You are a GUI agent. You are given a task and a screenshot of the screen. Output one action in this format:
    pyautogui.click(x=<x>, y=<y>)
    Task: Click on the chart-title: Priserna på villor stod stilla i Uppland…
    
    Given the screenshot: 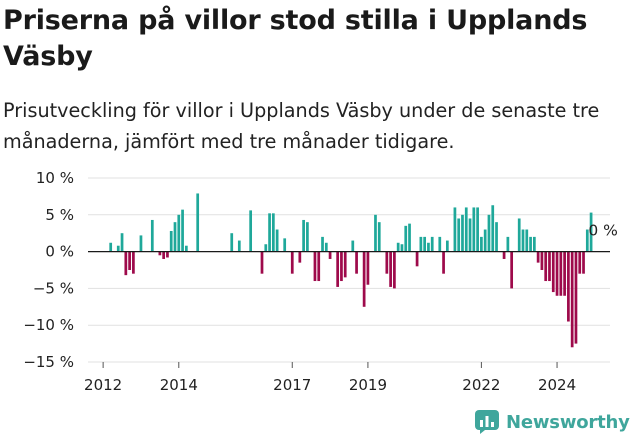 What is the action you would take?
    pyautogui.click(x=295, y=38)
    